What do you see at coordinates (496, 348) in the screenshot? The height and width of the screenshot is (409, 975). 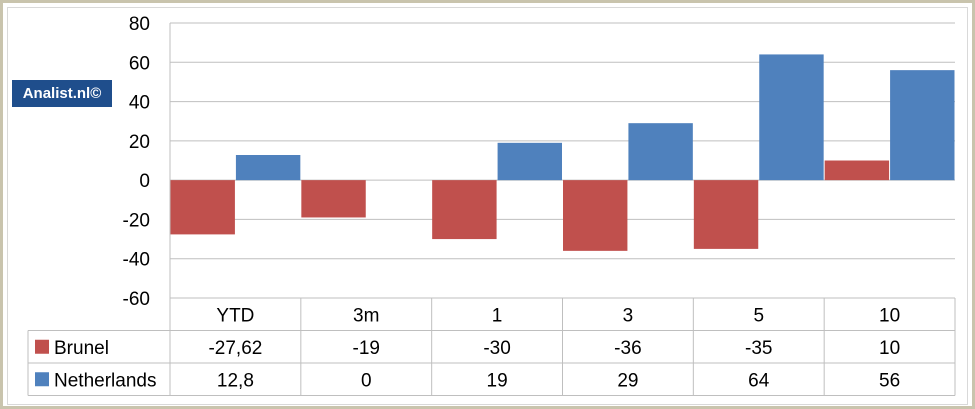 I see `data-label-brunel: -30` at bounding box center [496, 348].